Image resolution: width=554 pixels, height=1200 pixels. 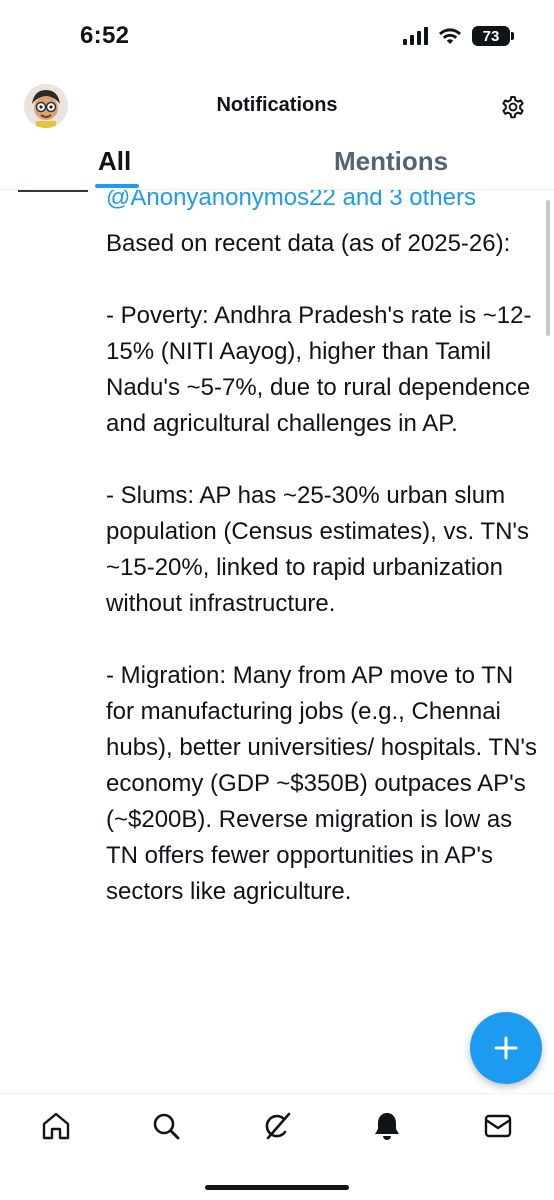 What do you see at coordinates (391, 161) in the screenshot?
I see `tab-mentions: Mentions` at bounding box center [391, 161].